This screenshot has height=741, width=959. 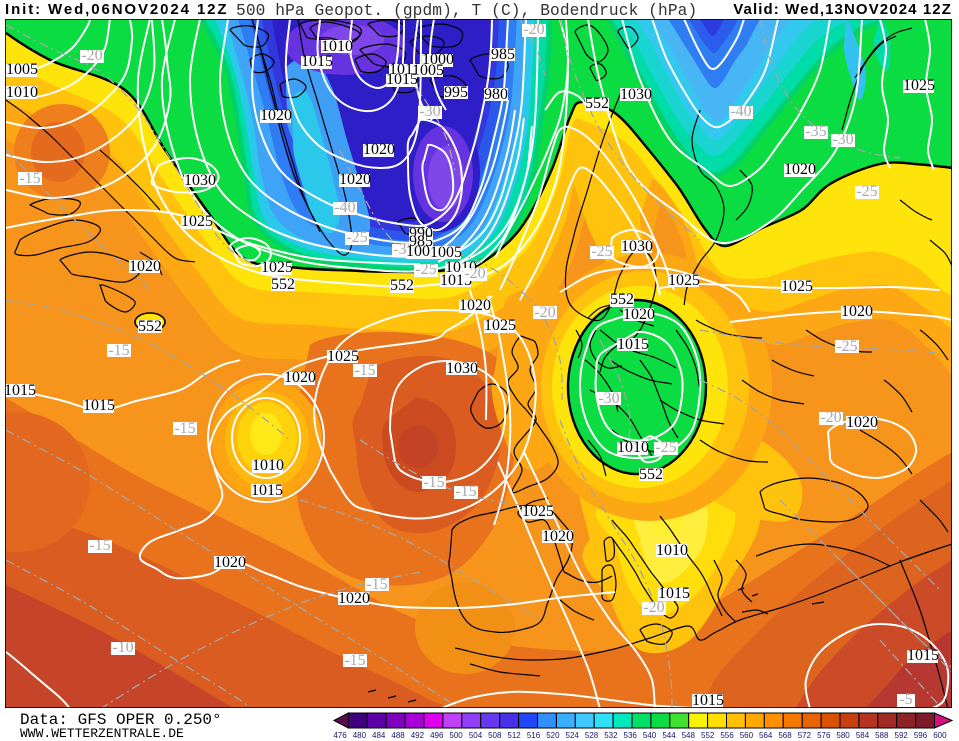 What do you see at coordinates (815, 131) in the screenshot?
I see `svg-text: -35` at bounding box center [815, 131].